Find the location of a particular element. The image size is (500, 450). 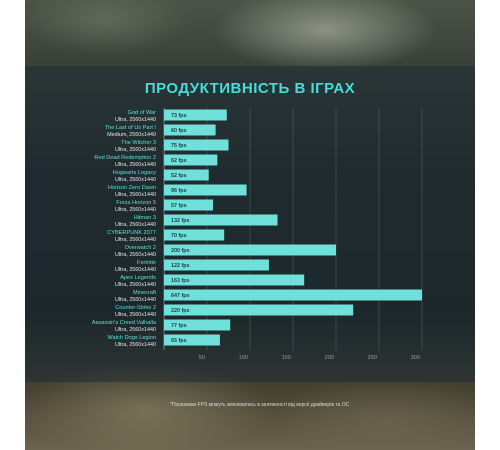

category-game-label: Forza Horizon 5 is located at coordinates (136, 203).